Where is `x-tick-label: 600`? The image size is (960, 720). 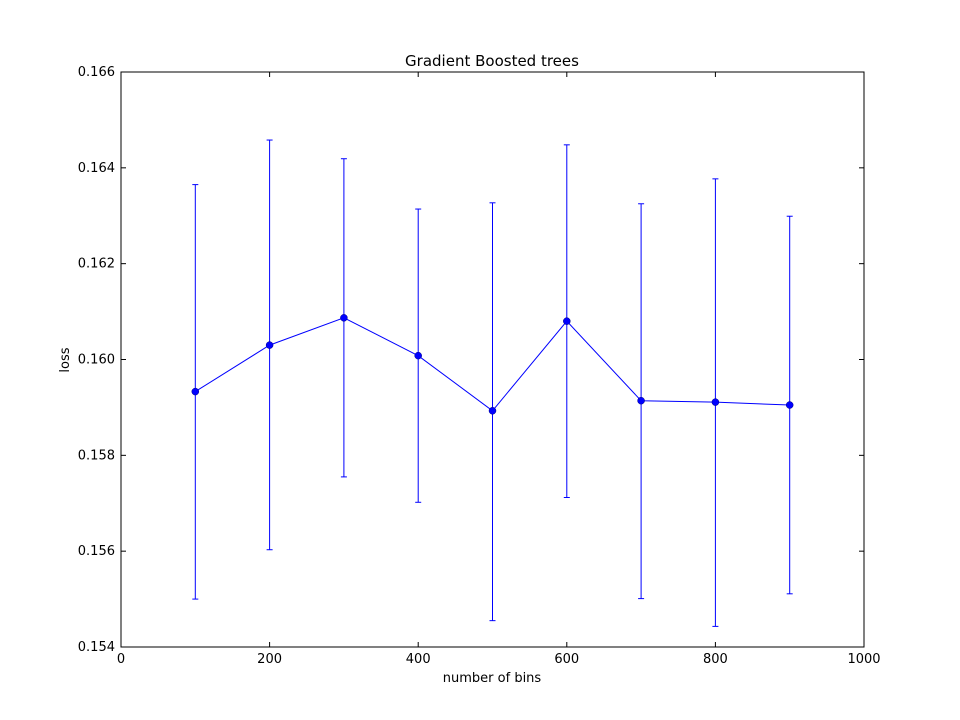
x-tick-label: 600 is located at coordinates (566, 659).